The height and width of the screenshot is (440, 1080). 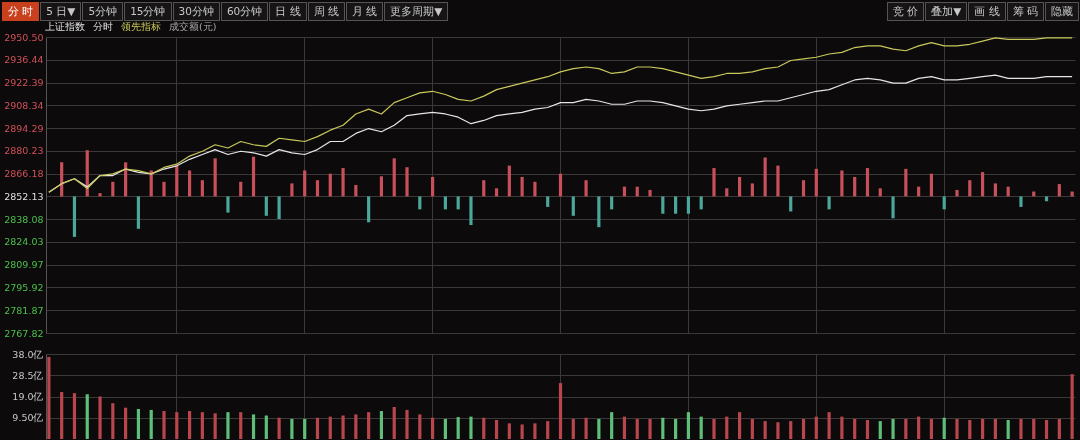 I want to click on text: 筹 码, so click(x=1025, y=11).